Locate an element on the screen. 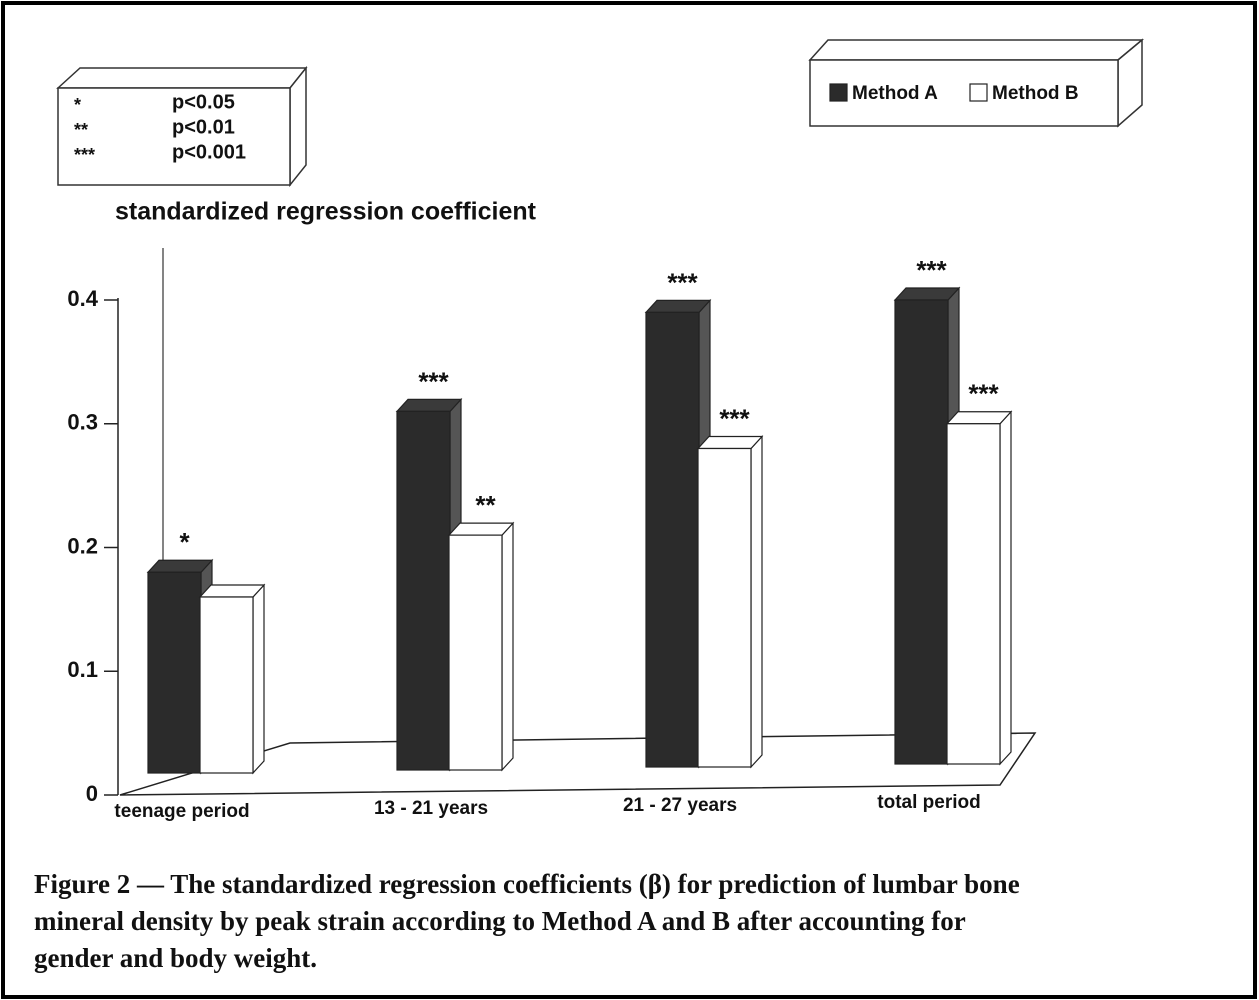 The width and height of the screenshot is (1259, 1000). x-tick-label: total period is located at coordinates (928, 802).